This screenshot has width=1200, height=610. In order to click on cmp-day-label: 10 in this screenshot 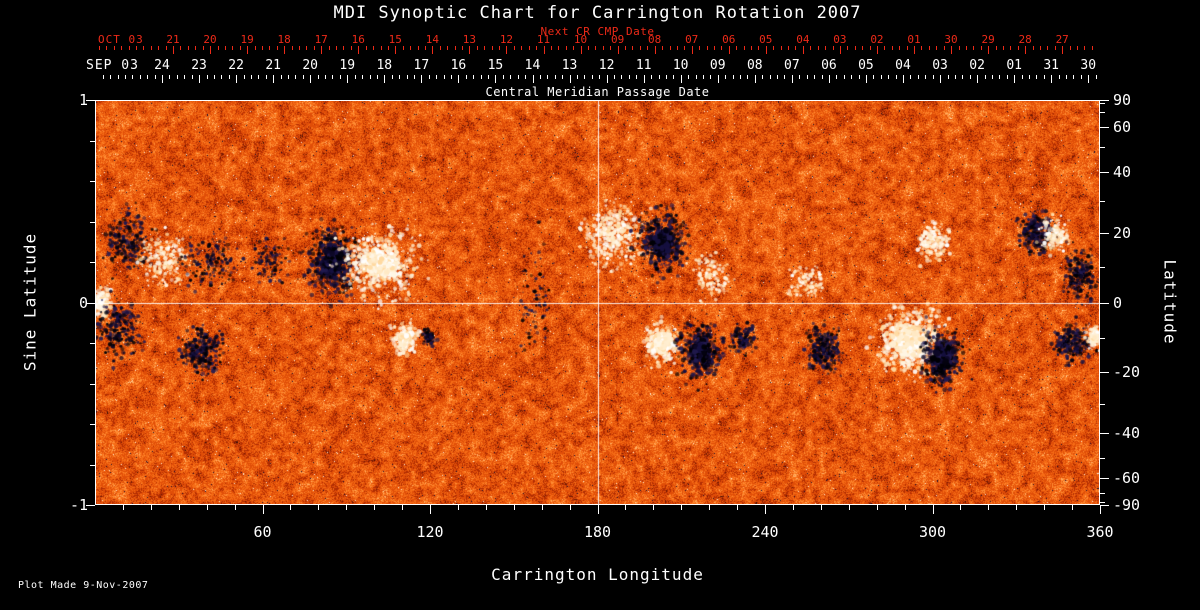, I will do `click(680, 65)`.